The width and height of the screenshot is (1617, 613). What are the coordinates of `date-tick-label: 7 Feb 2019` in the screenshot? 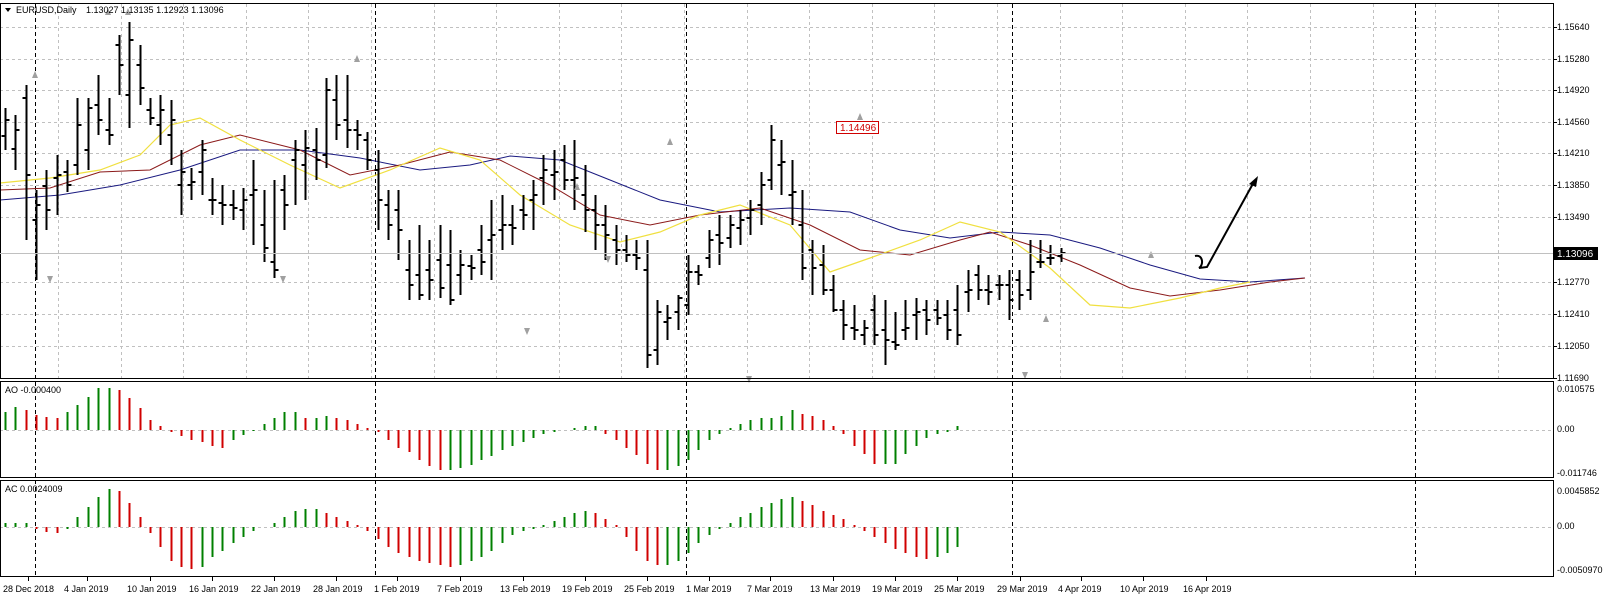 It's located at (460, 589).